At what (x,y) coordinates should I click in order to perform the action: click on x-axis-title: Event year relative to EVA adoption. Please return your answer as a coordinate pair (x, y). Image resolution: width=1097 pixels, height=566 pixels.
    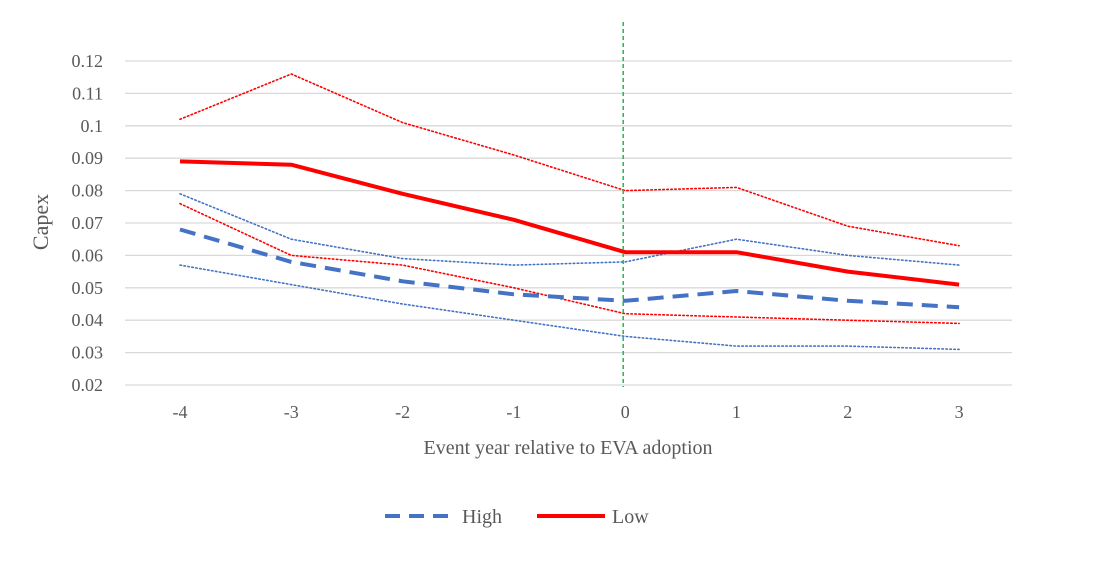
    Looking at the image, I should click on (568, 448).